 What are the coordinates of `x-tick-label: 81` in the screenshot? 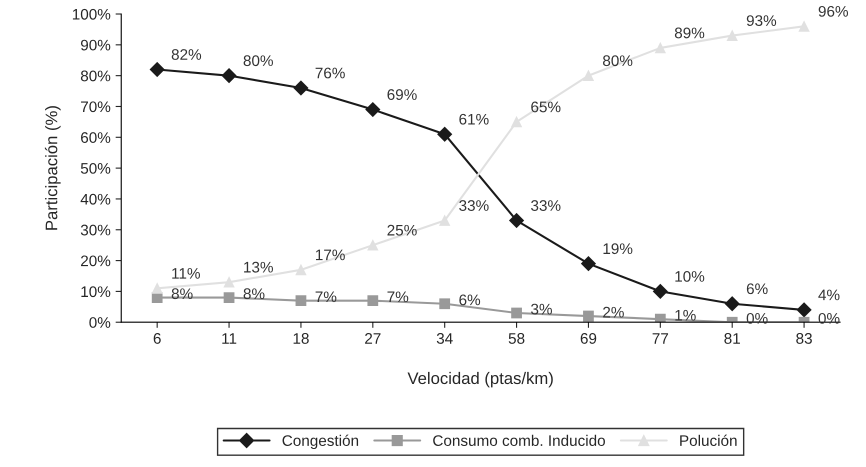 It's located at (732, 338).